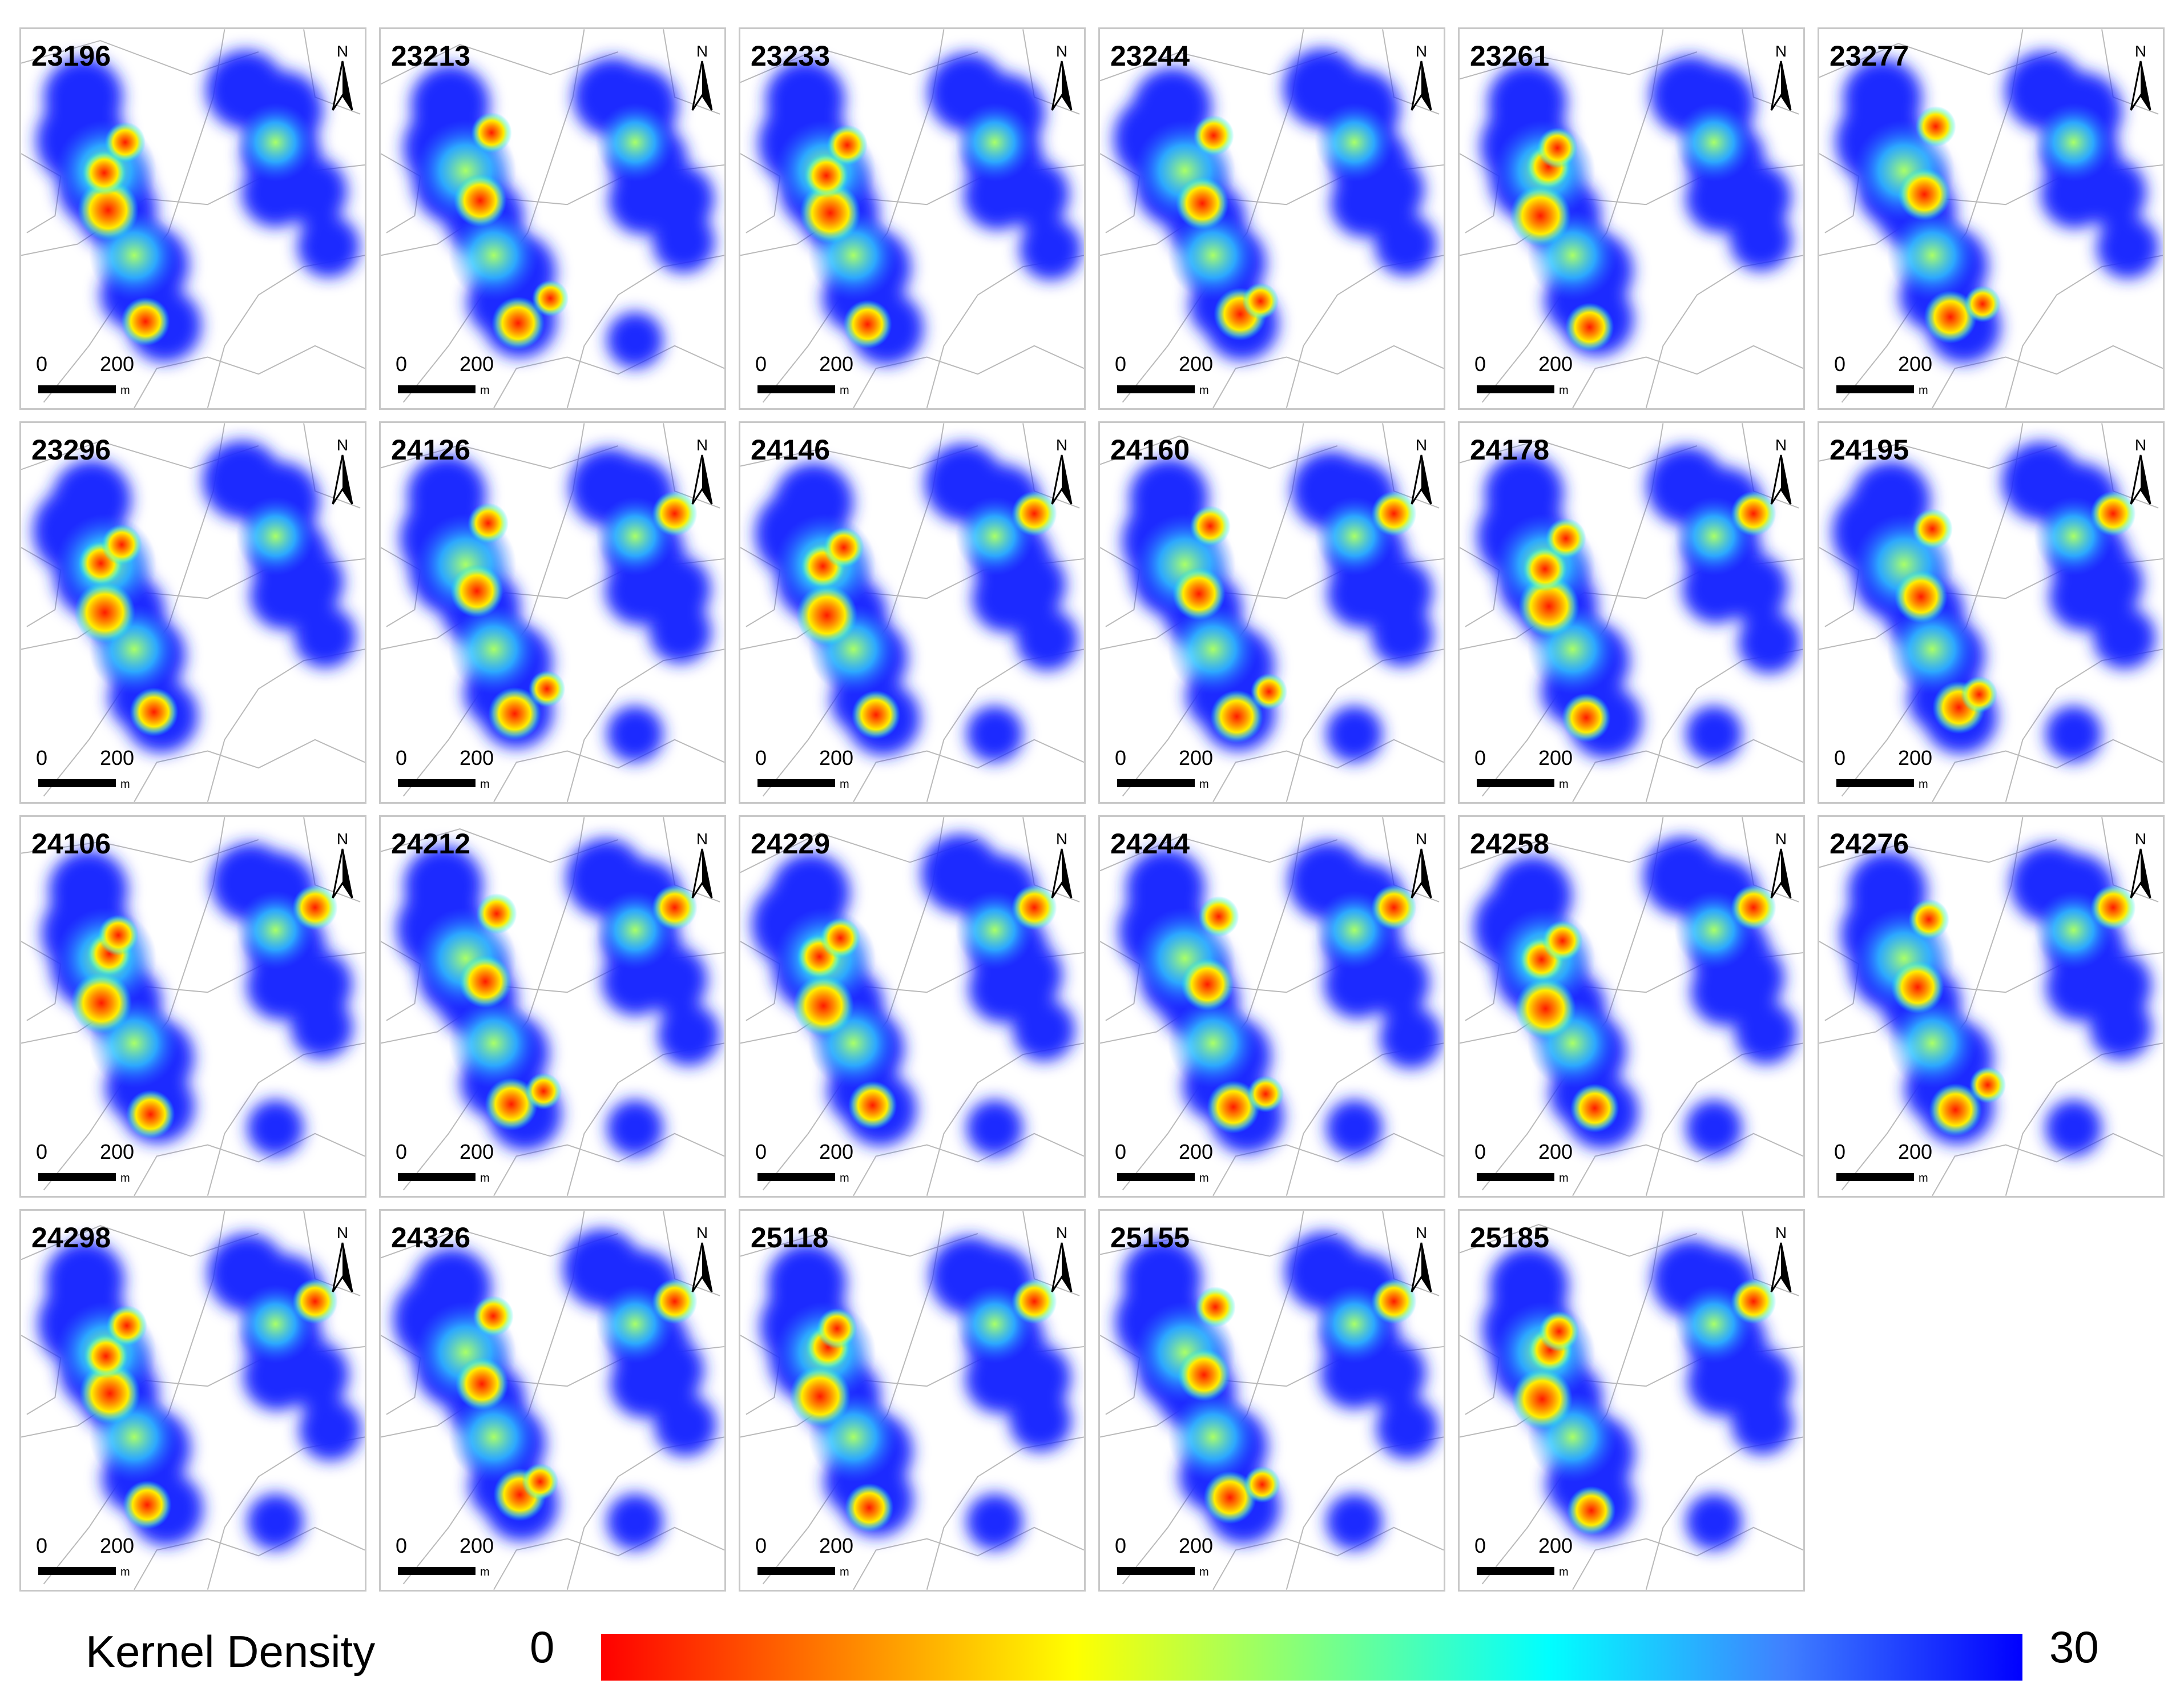 This screenshot has width=2184, height=1700. Describe the element at coordinates (1150, 56) in the screenshot. I see `panel-title: 23244` at that location.